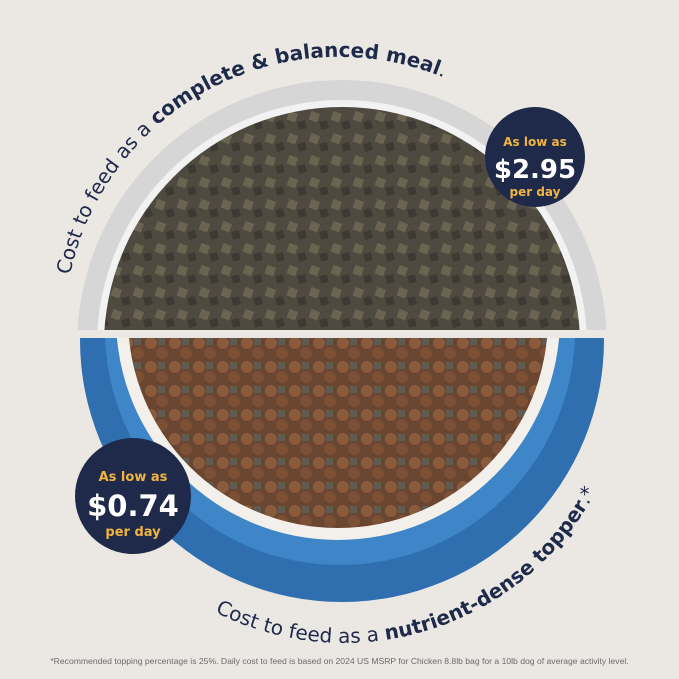 The height and width of the screenshot is (679, 679). What do you see at coordinates (535, 170) in the screenshot?
I see `svg-text: $2.95` at bounding box center [535, 170].